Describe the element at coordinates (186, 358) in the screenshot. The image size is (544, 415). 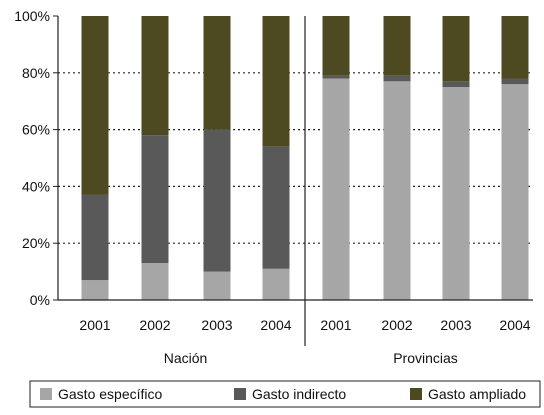
I see `group-label: Nación` at that location.